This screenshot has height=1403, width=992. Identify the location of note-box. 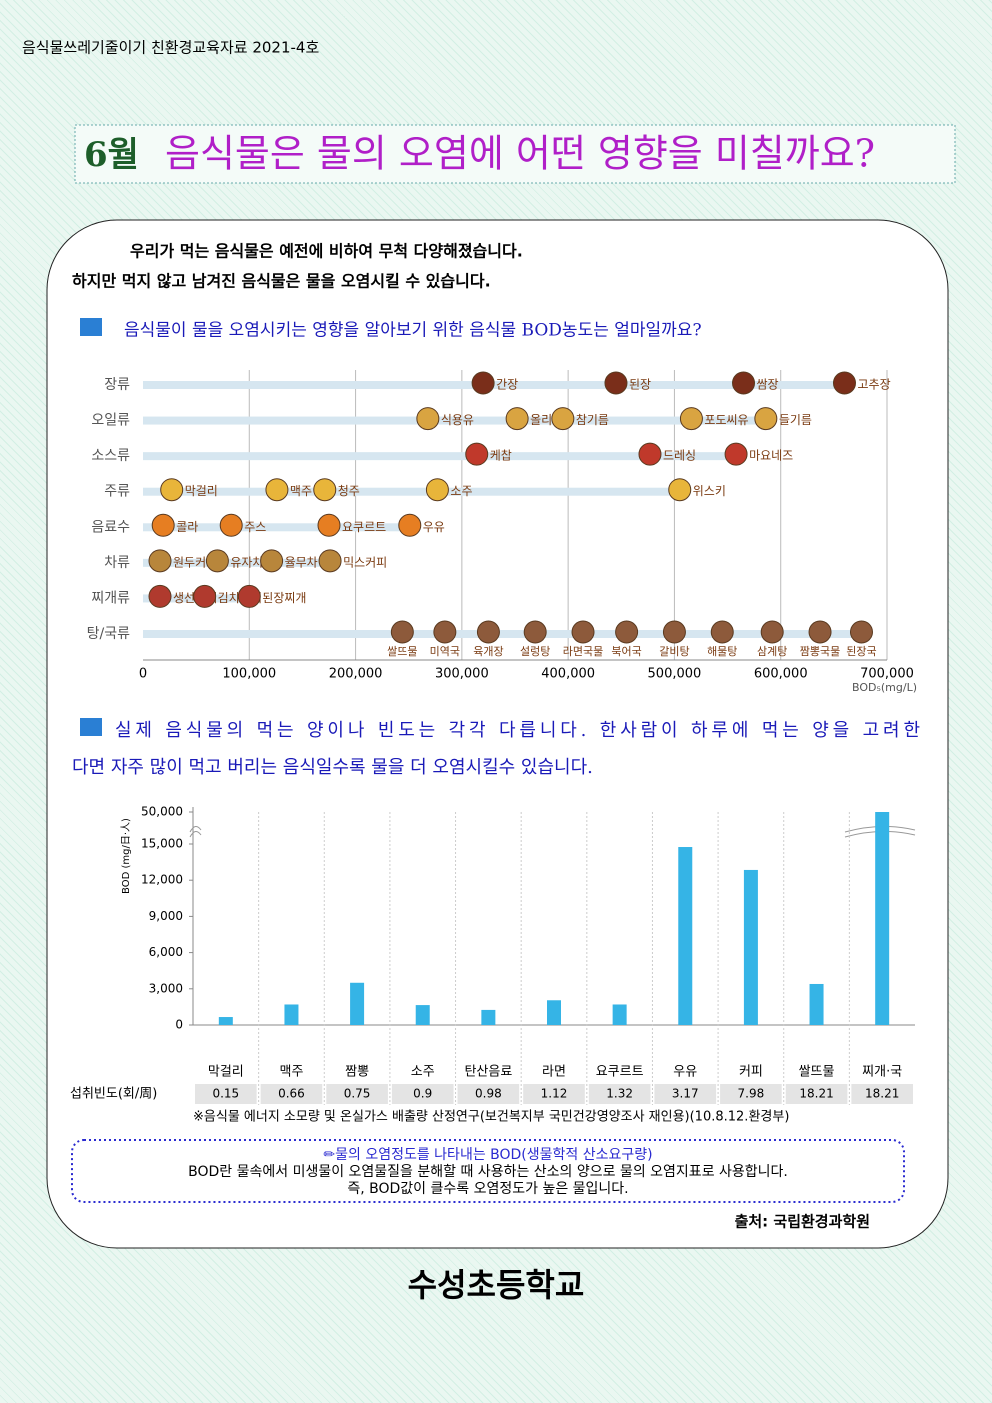
(488, 1171).